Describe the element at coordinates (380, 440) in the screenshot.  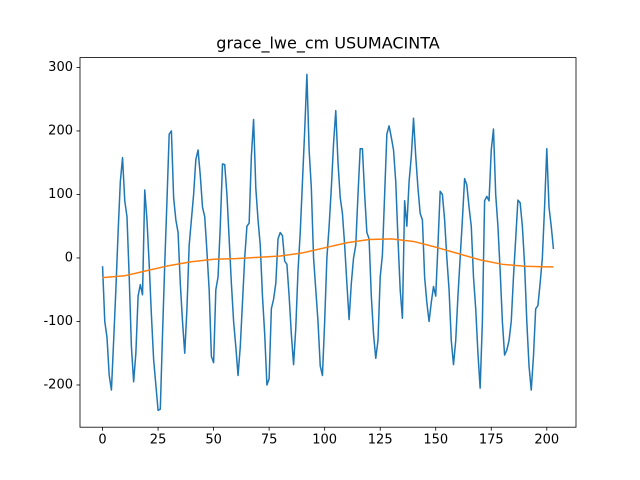
I see `x-tick-label: 125` at that location.